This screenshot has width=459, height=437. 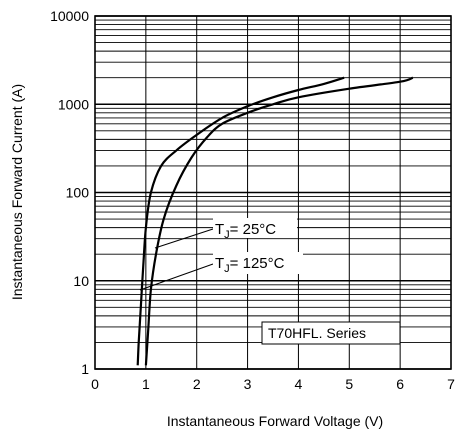 I want to click on x-tick-label: 6, so click(x=400, y=384).